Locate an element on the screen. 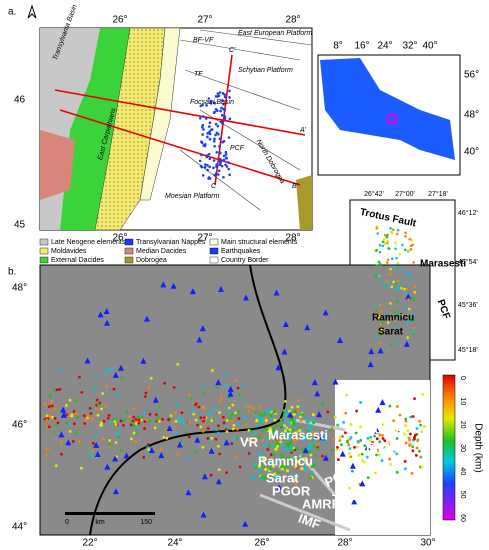 This screenshot has height=550, width=489. legend-label: Earthquakes is located at coordinates (241, 251).